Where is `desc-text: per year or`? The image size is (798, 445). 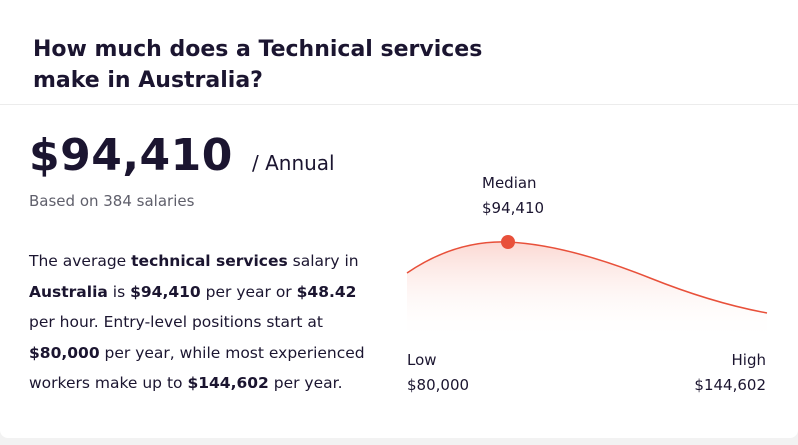
desc-text: per year or is located at coordinates (248, 291).